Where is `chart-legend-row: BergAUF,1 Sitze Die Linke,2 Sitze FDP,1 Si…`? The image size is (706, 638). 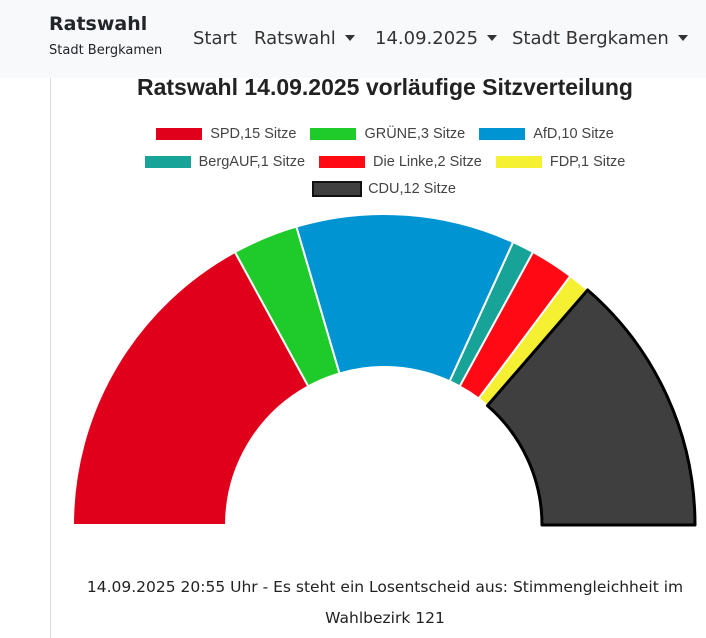
chart-legend-row: BergAUF,1 Sitze Die Linke,2 Sitze FDP,1 Si… is located at coordinates (353, 162).